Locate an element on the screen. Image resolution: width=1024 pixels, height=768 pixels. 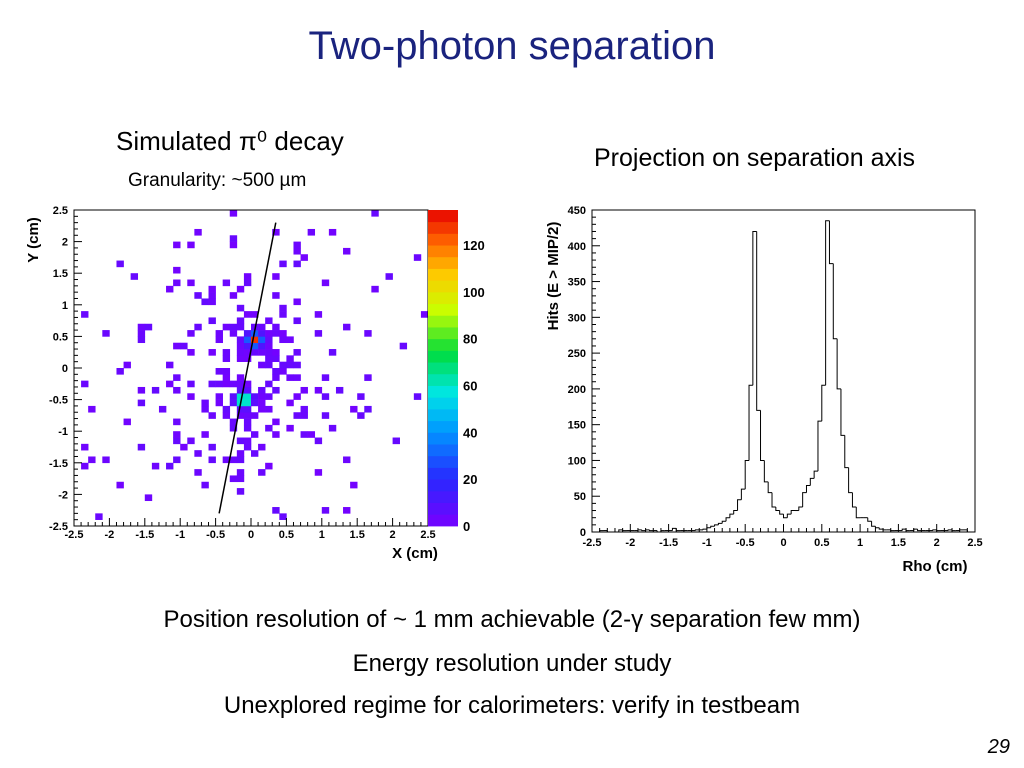
colorbar-tick-label: 120 is located at coordinates (474, 245).